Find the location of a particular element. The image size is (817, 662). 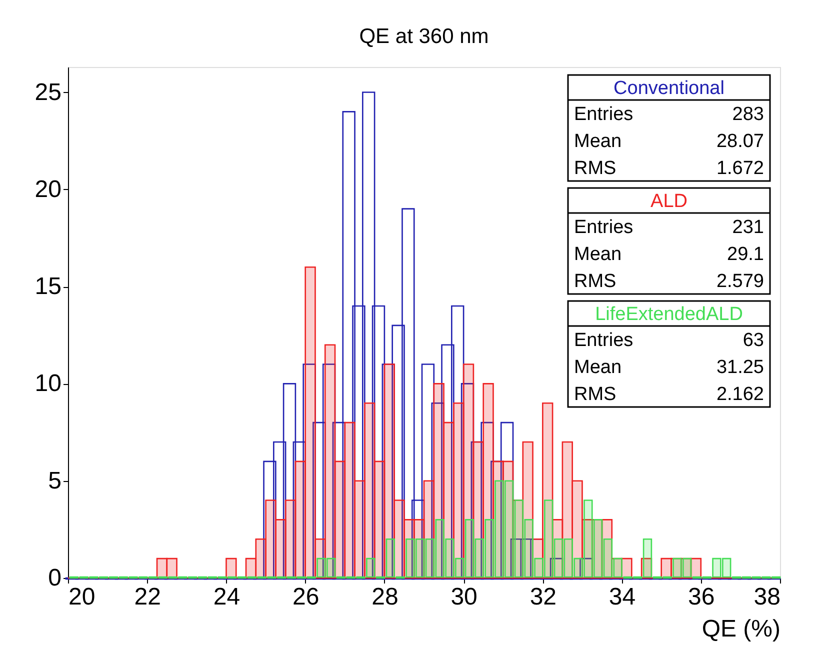

x-tick-label: 22 is located at coordinates (147, 597).